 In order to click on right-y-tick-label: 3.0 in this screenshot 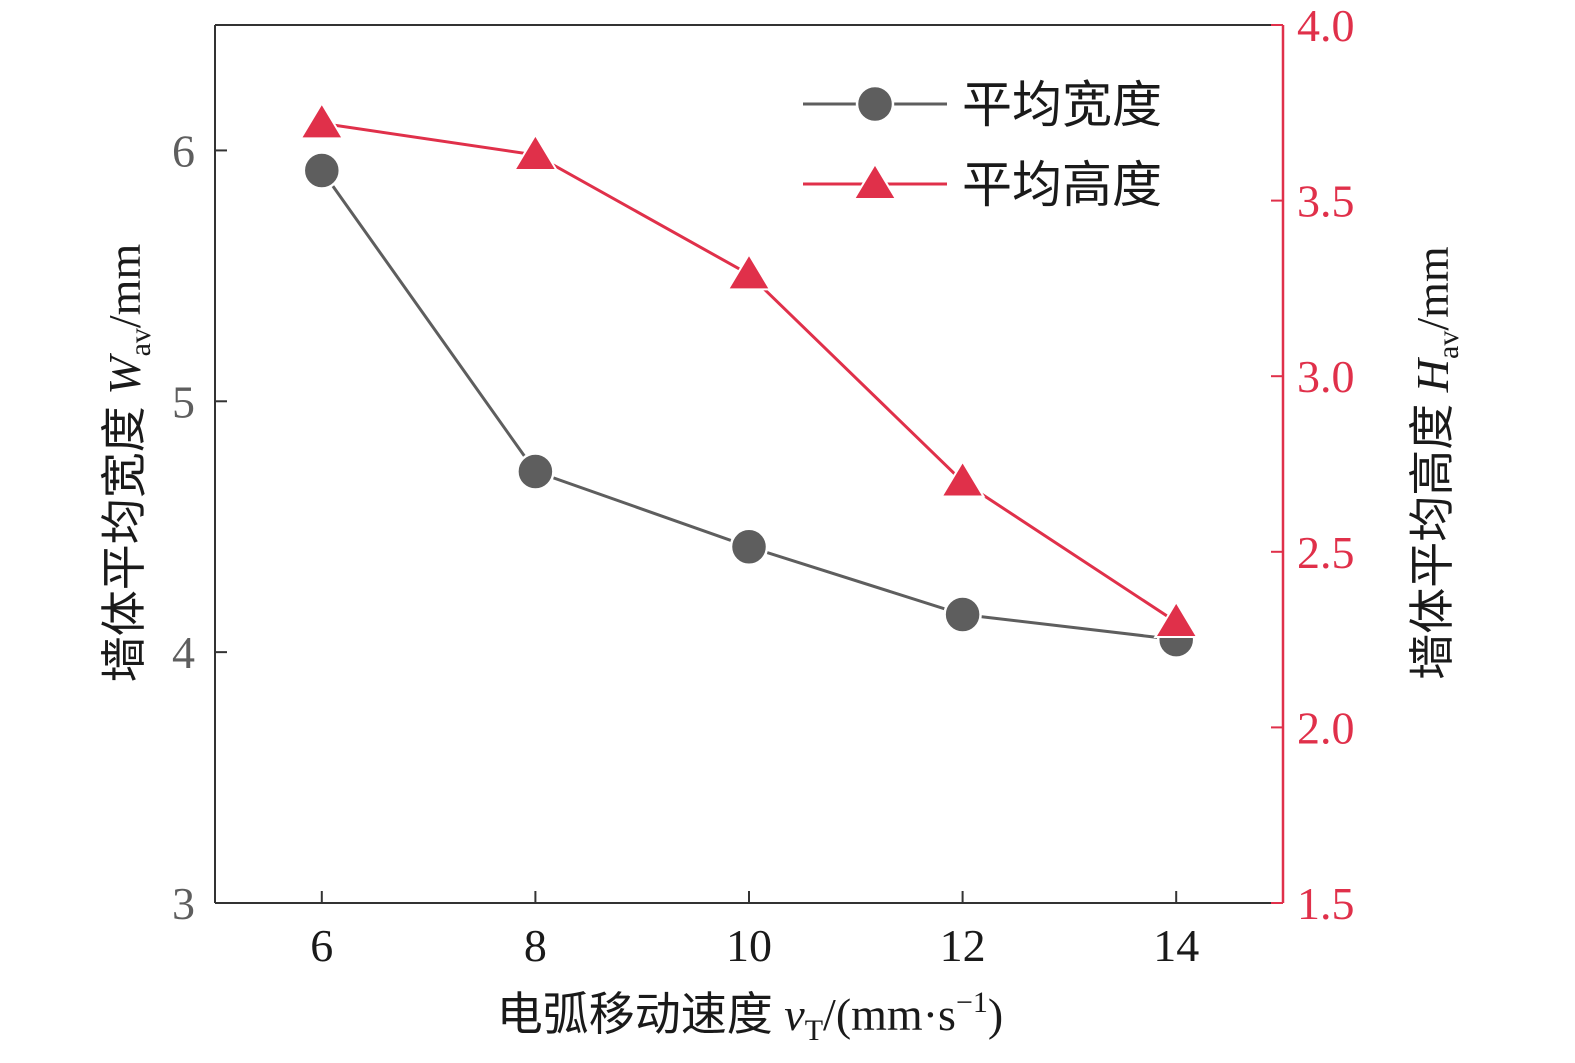, I will do `click(1326, 376)`.